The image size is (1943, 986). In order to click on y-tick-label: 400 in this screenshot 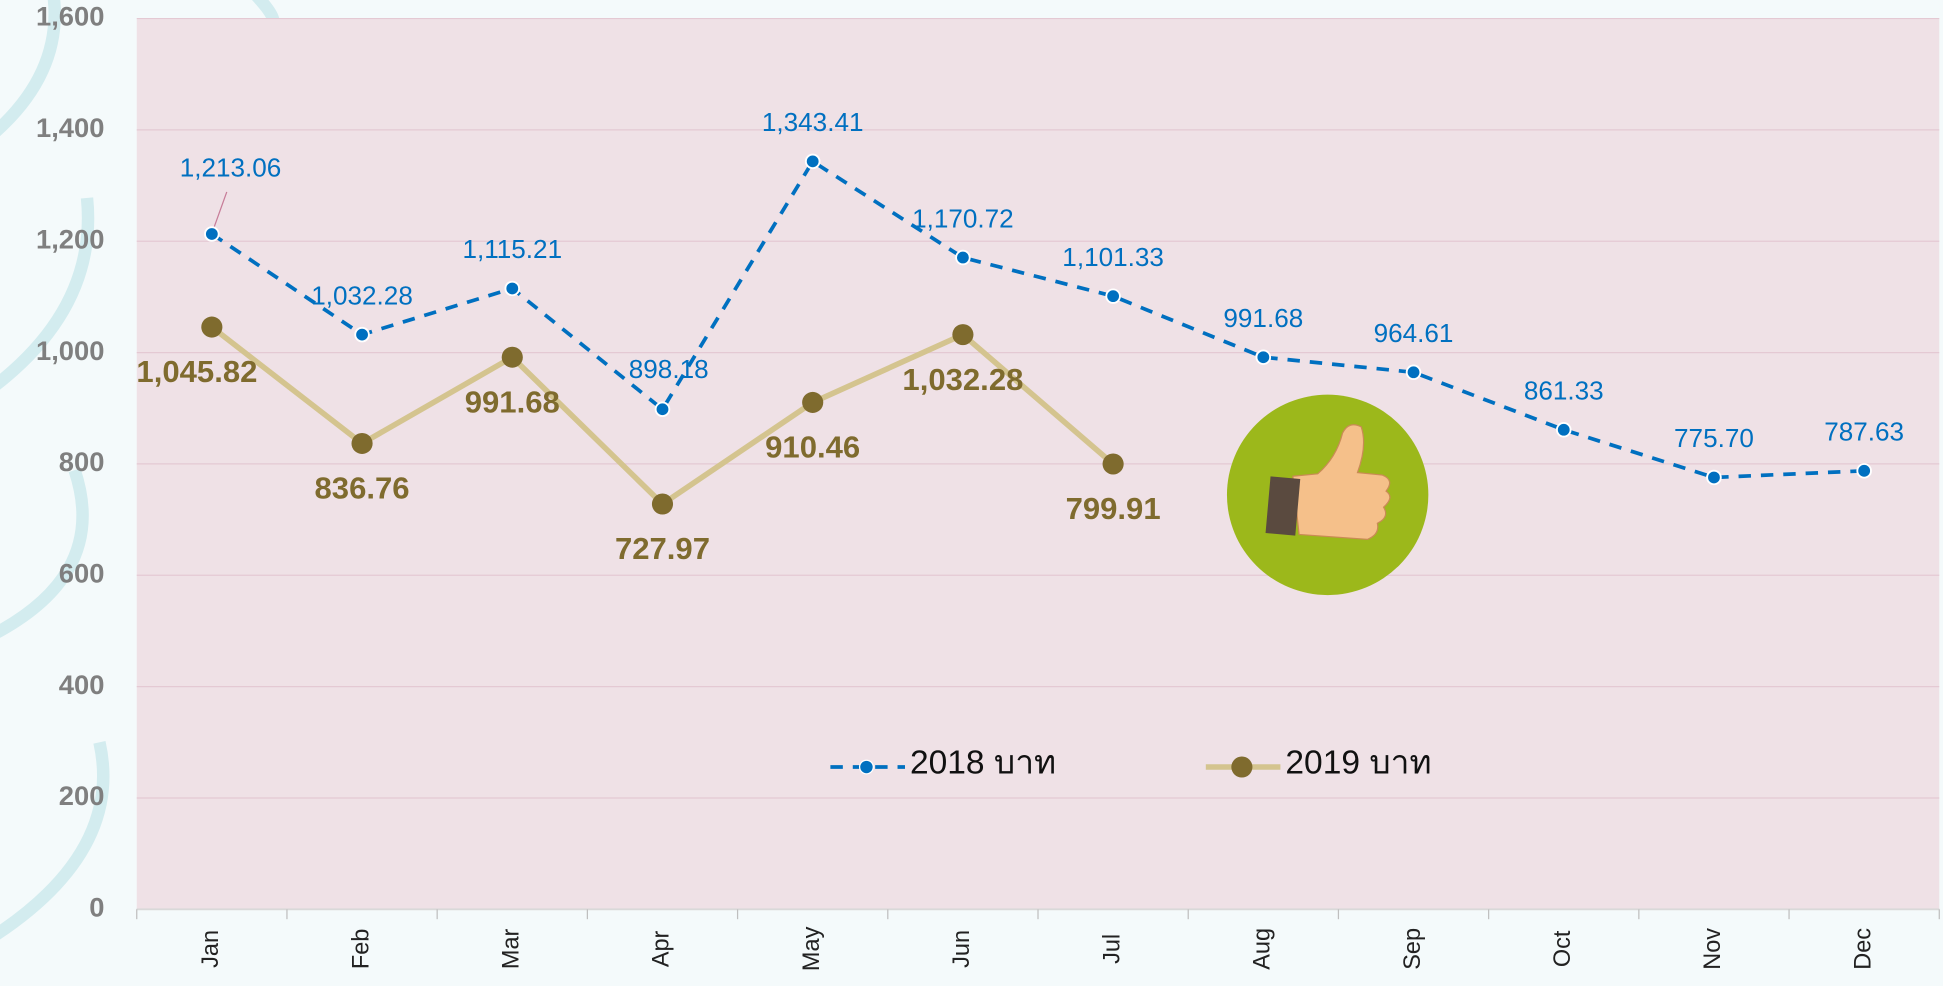, I will do `click(82, 684)`.